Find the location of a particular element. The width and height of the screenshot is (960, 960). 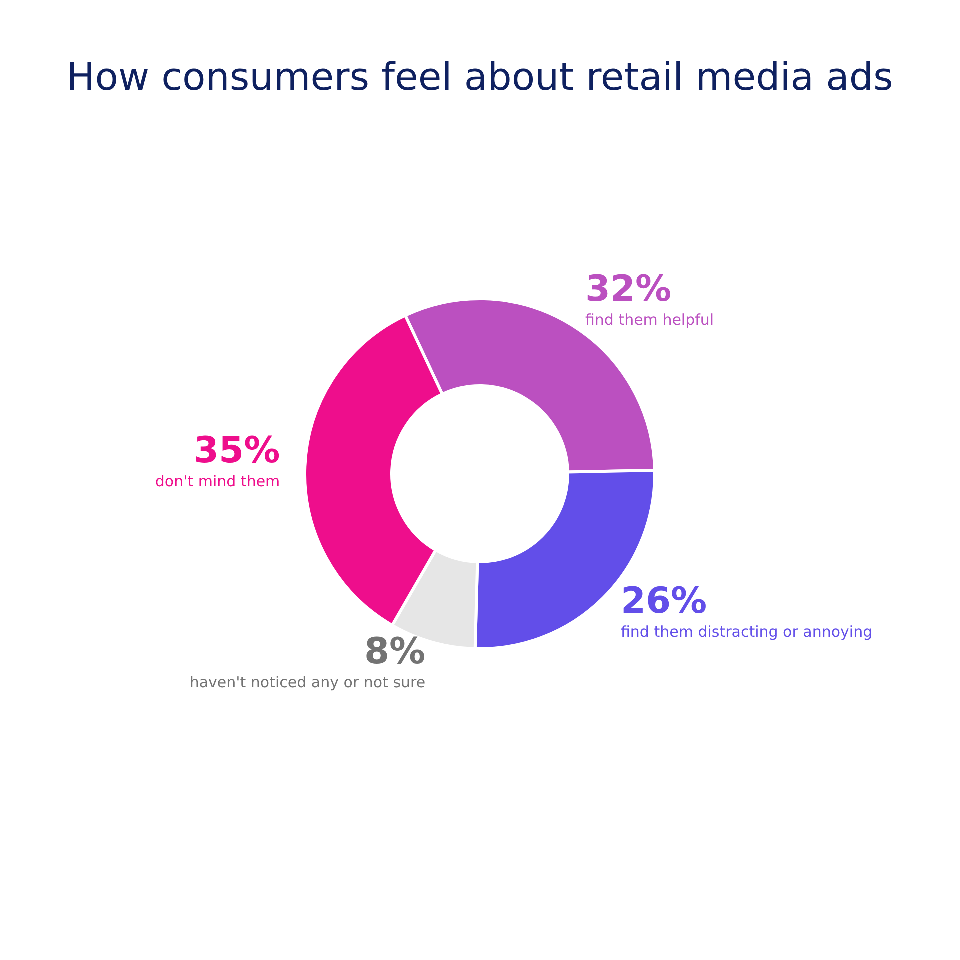

slice-label: don't mind them is located at coordinates (217, 481).